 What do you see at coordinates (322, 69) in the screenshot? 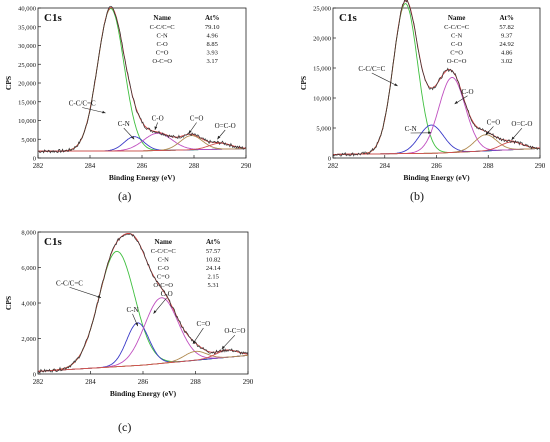
I see `y-tick-label: 15,000` at bounding box center [322, 69].